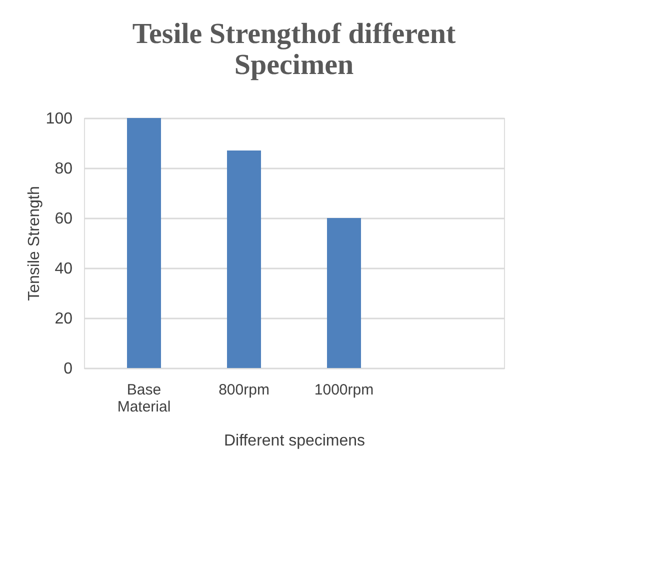 The height and width of the screenshot is (581, 672). I want to click on x-tick-label: Base Material, so click(144, 399).